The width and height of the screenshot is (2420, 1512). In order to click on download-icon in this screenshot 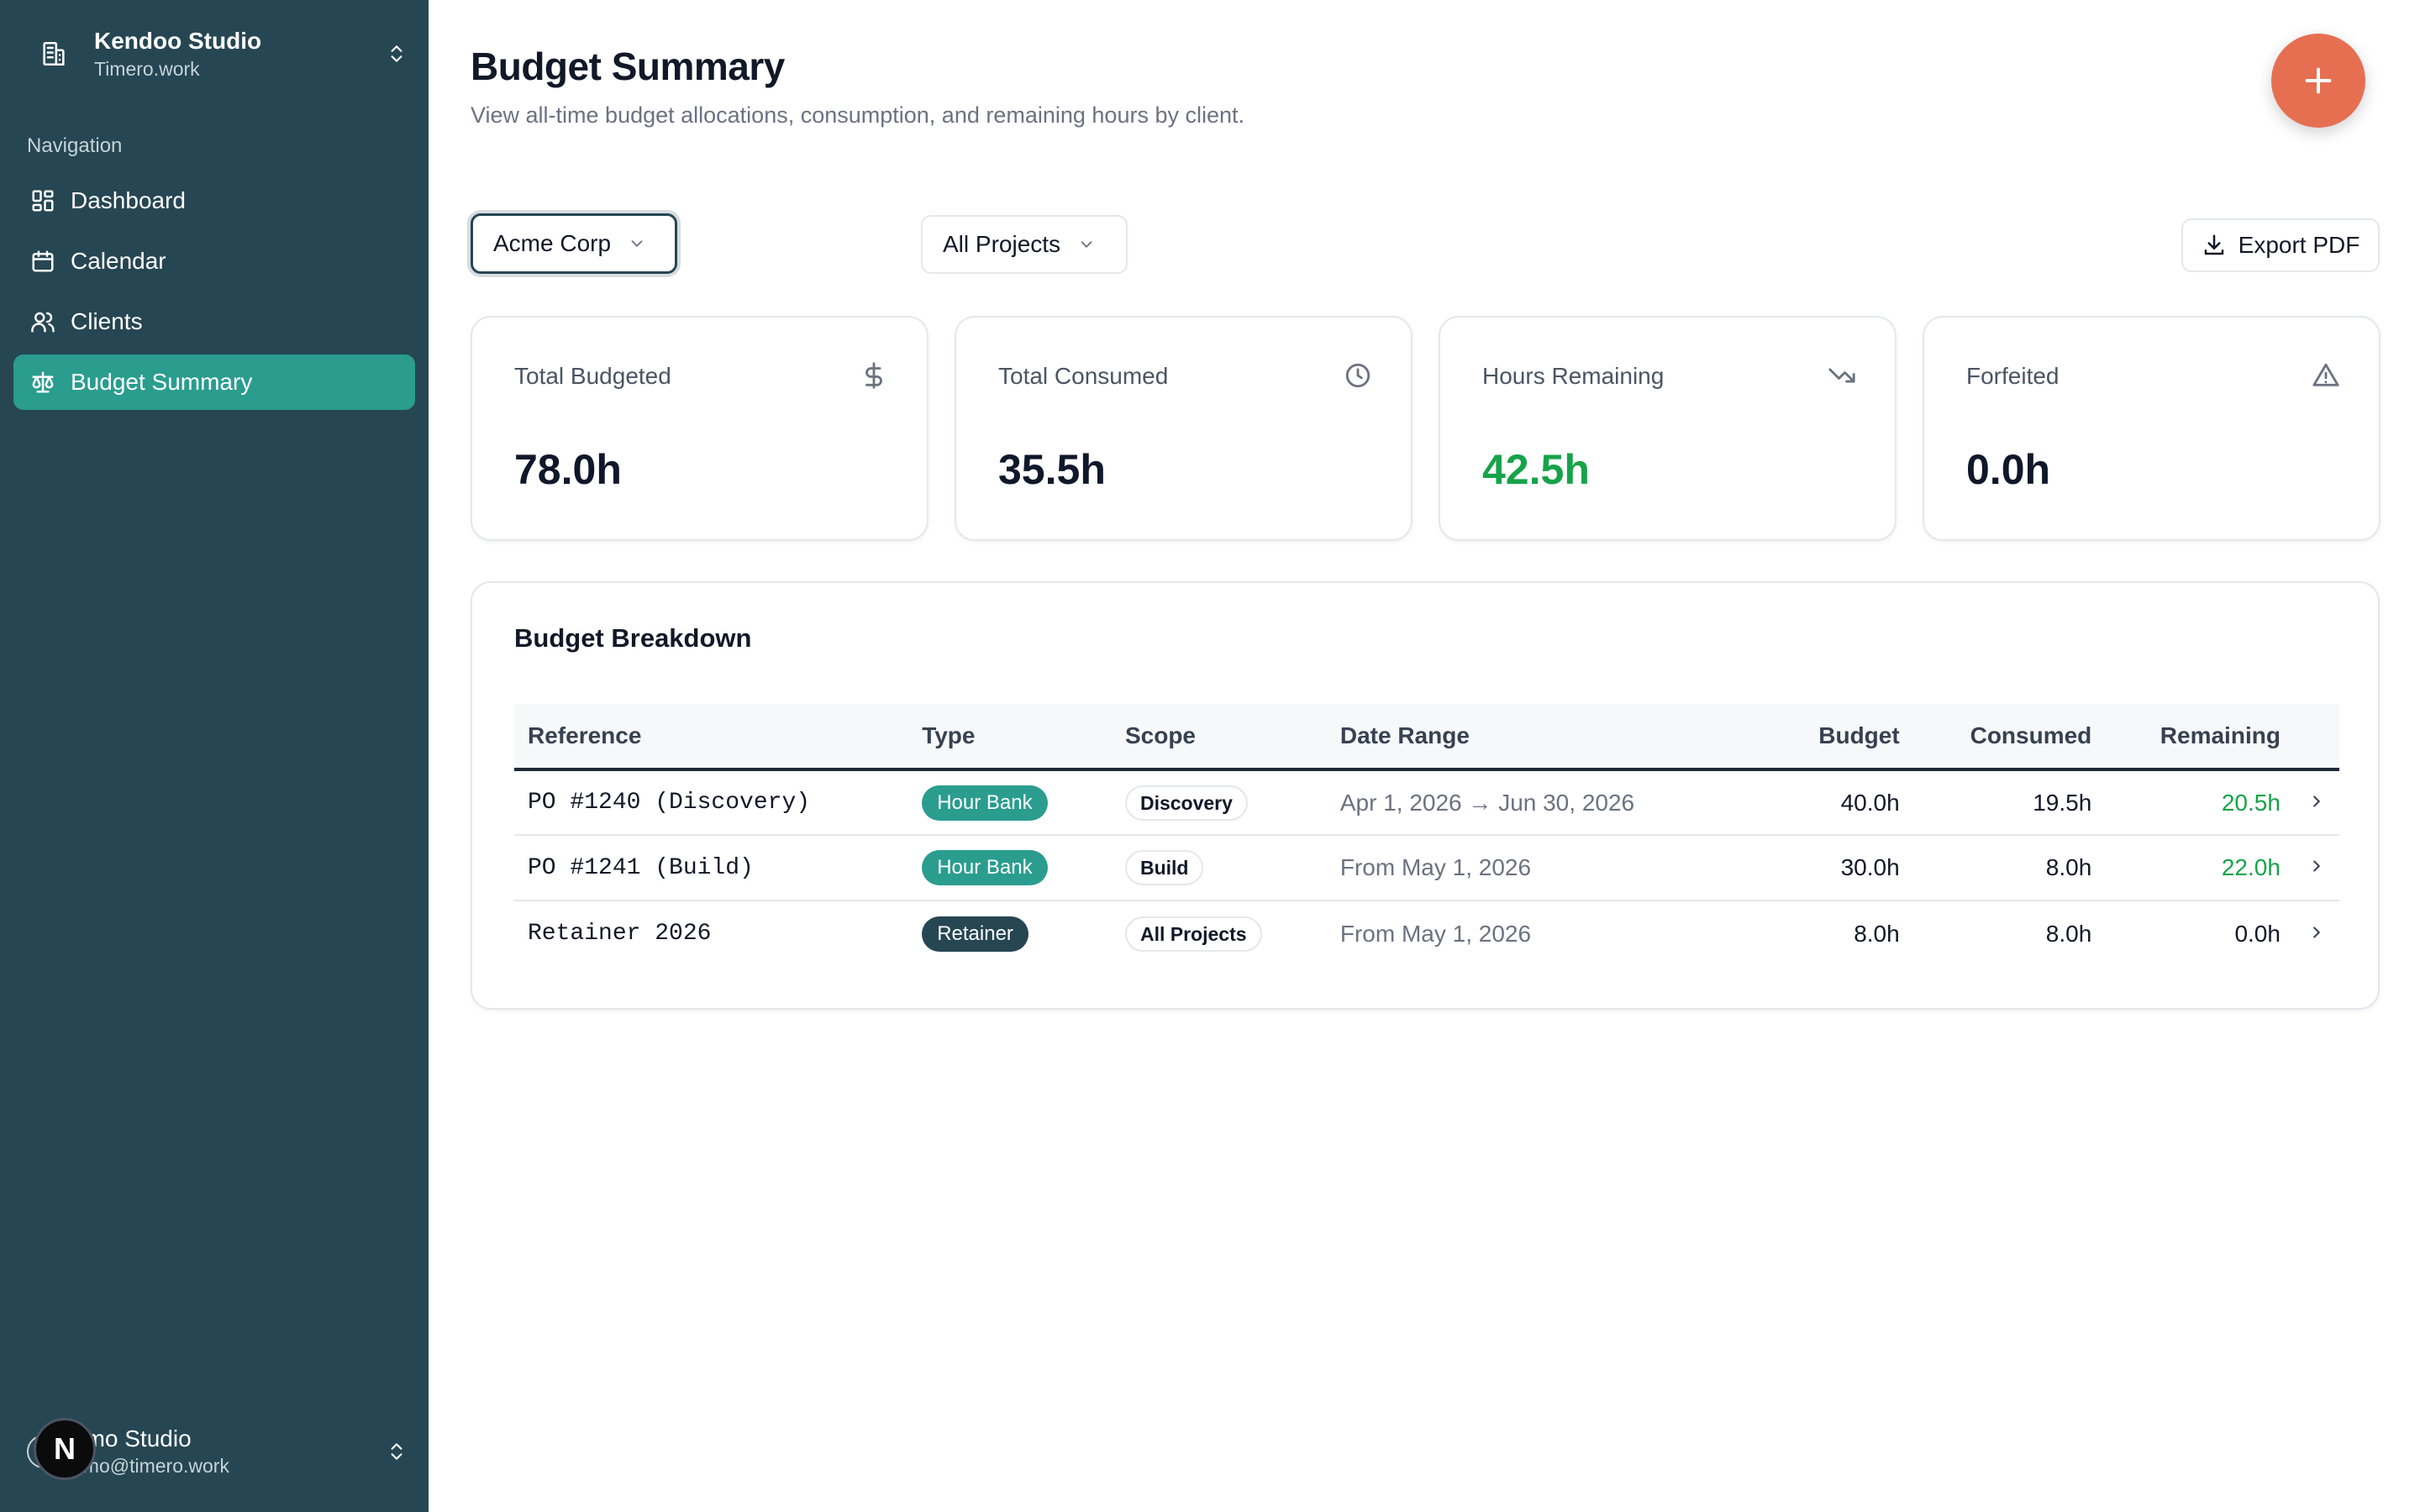, I will do `click(2214, 245)`.